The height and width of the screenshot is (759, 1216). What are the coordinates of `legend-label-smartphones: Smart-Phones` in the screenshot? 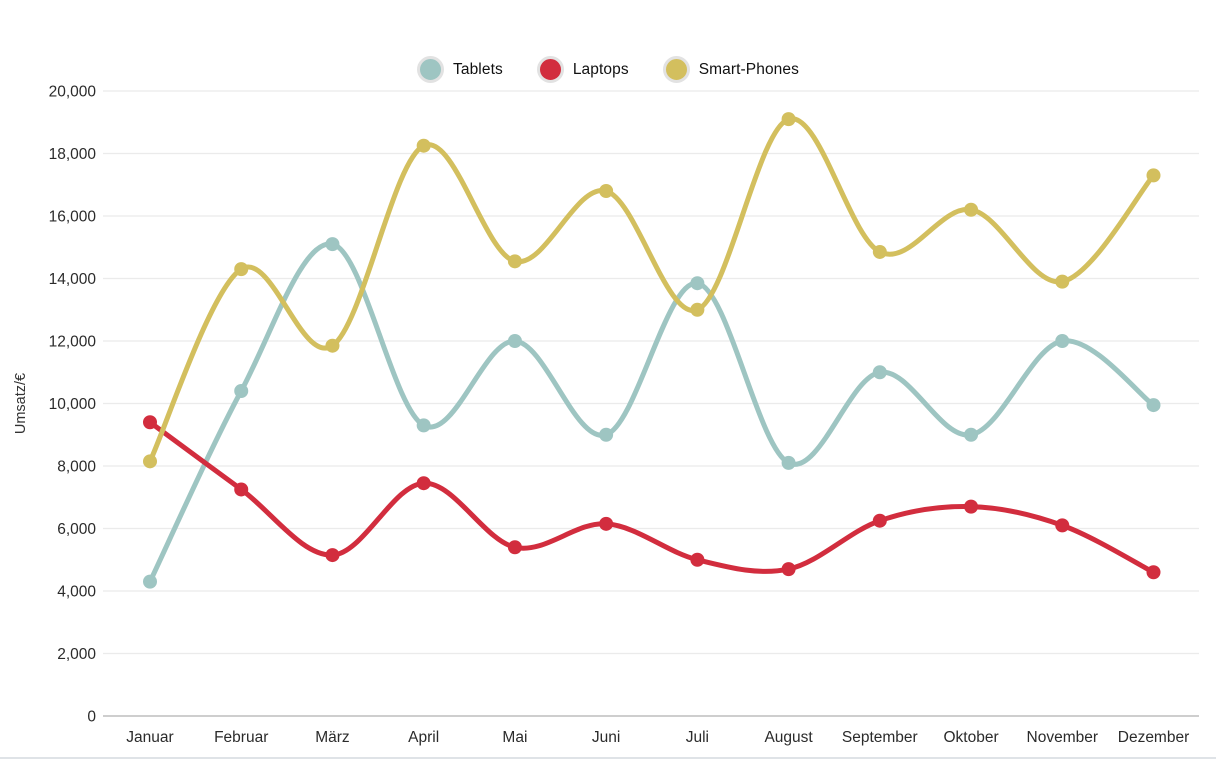 It's located at (748, 69).